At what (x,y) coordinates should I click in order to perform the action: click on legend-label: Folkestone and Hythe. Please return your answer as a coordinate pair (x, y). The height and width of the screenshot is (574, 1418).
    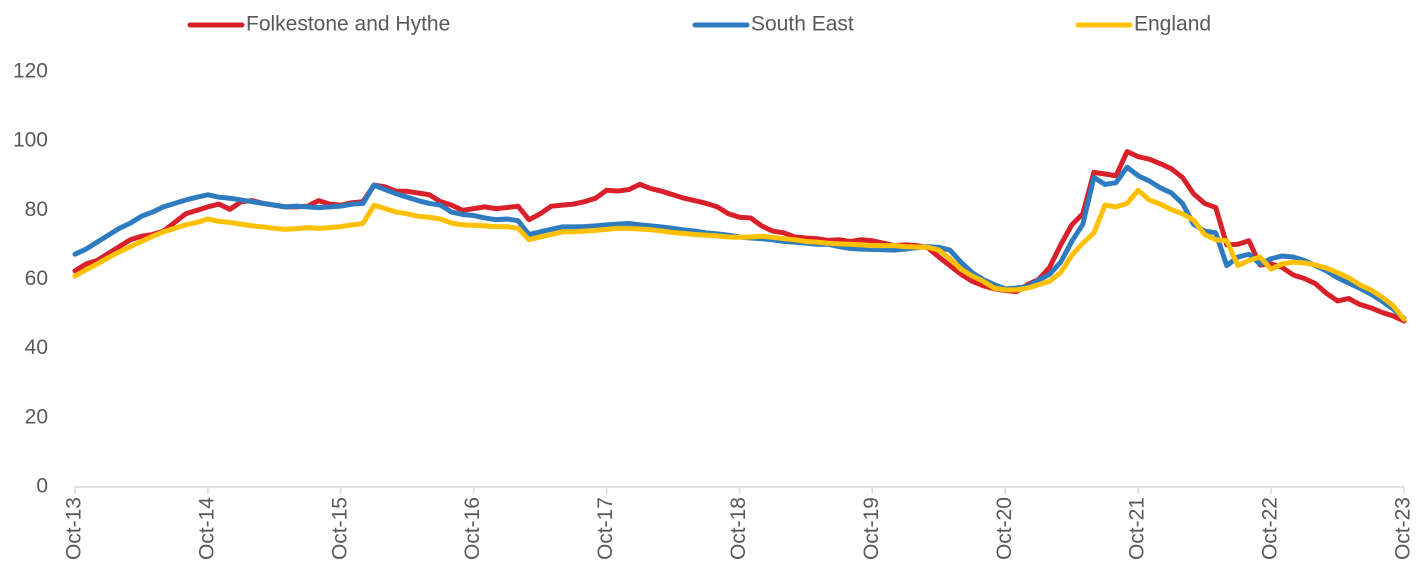
    Looking at the image, I should click on (348, 24).